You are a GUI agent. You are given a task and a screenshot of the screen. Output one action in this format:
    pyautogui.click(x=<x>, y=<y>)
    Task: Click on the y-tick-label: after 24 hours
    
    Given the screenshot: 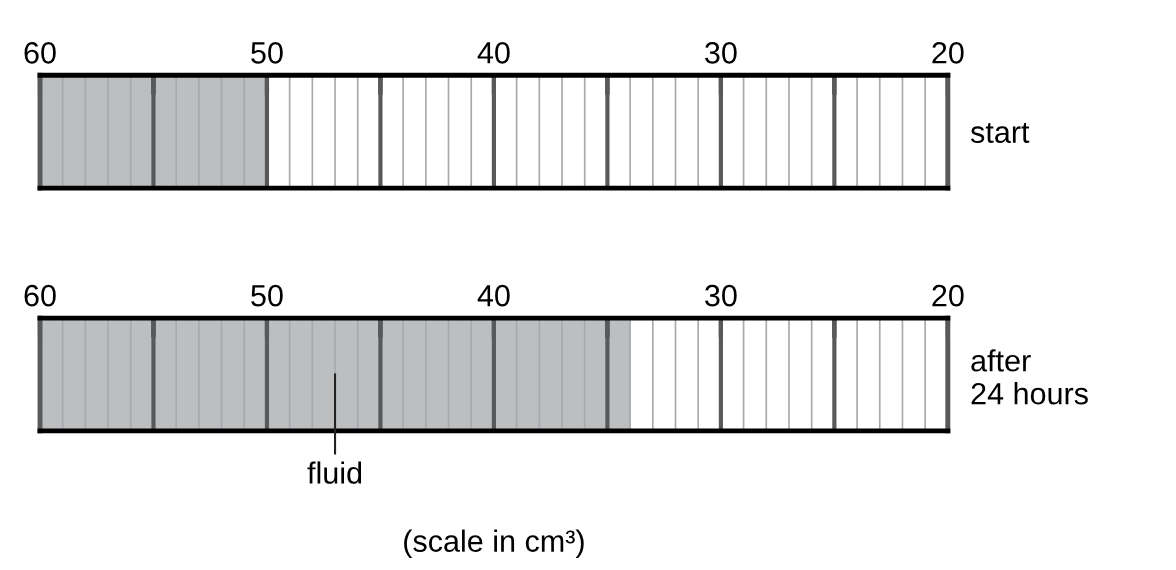 What is the action you would take?
    pyautogui.click(x=1029, y=377)
    